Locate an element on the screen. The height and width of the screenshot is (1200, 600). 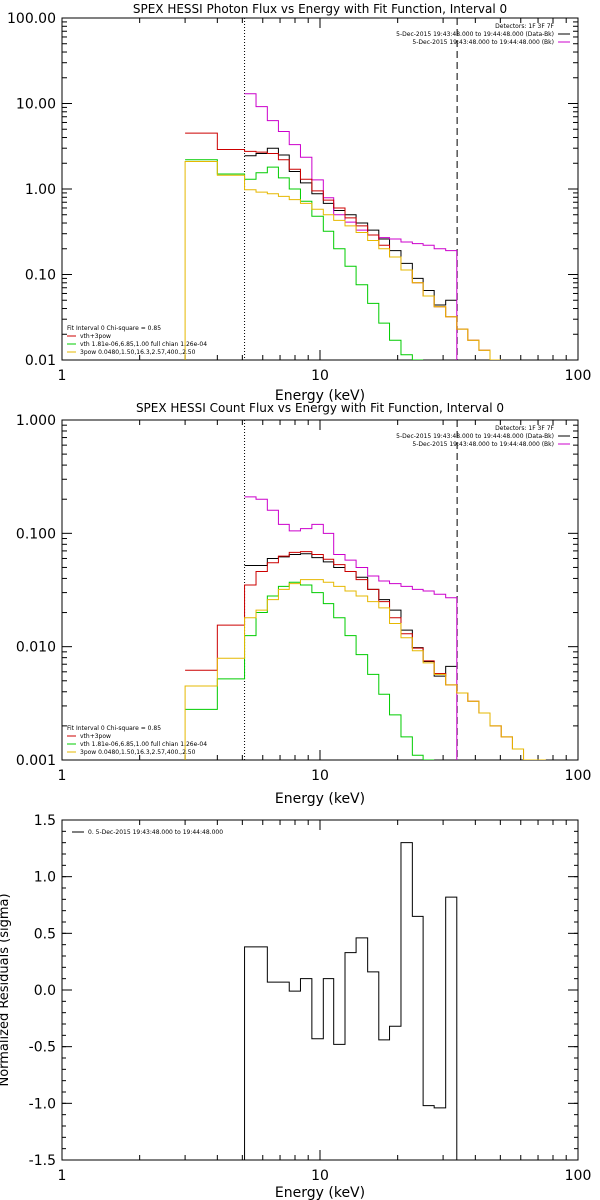
y-tick-label: 0.10 is located at coordinates (40, 276).